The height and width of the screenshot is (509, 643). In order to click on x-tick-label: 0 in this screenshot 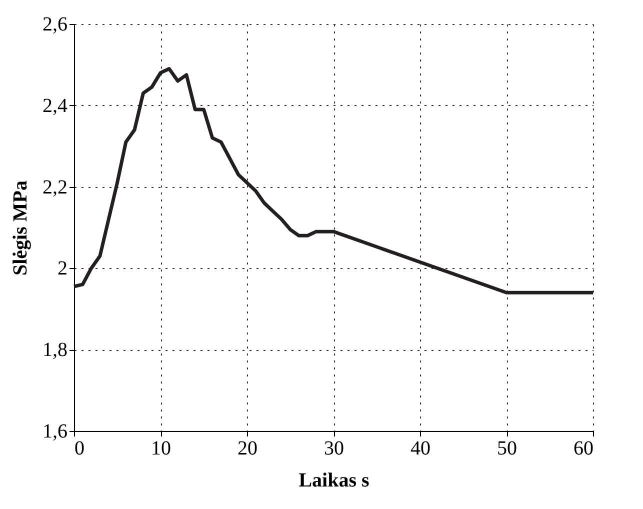, I will do `click(79, 449)`.